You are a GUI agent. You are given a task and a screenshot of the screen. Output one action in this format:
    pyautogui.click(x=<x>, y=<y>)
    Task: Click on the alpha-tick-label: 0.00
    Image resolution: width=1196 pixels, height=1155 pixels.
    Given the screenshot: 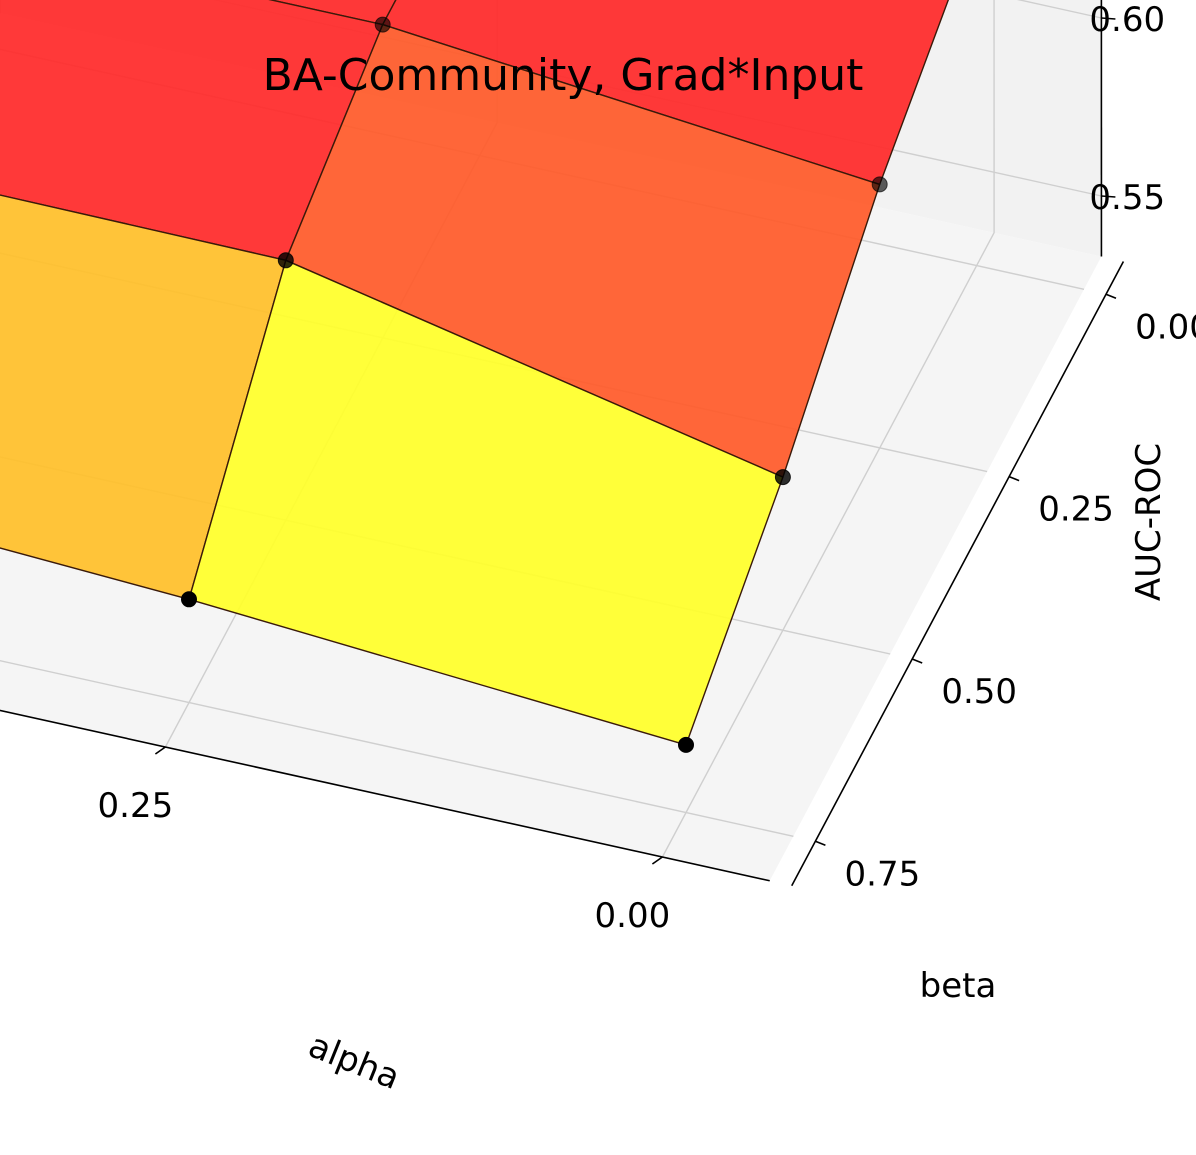 What is the action you would take?
    pyautogui.click(x=633, y=916)
    